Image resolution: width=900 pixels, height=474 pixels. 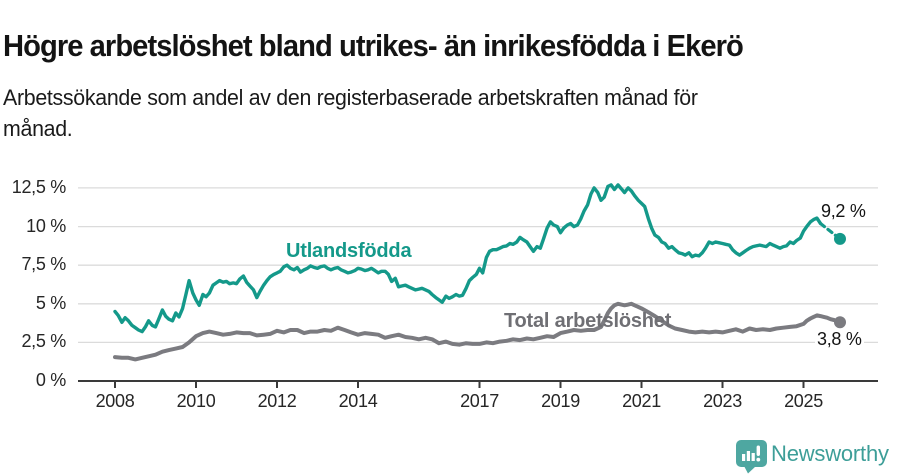 I want to click on latest-value-label-utlandsfodda: 9,2 %, so click(x=843, y=211).